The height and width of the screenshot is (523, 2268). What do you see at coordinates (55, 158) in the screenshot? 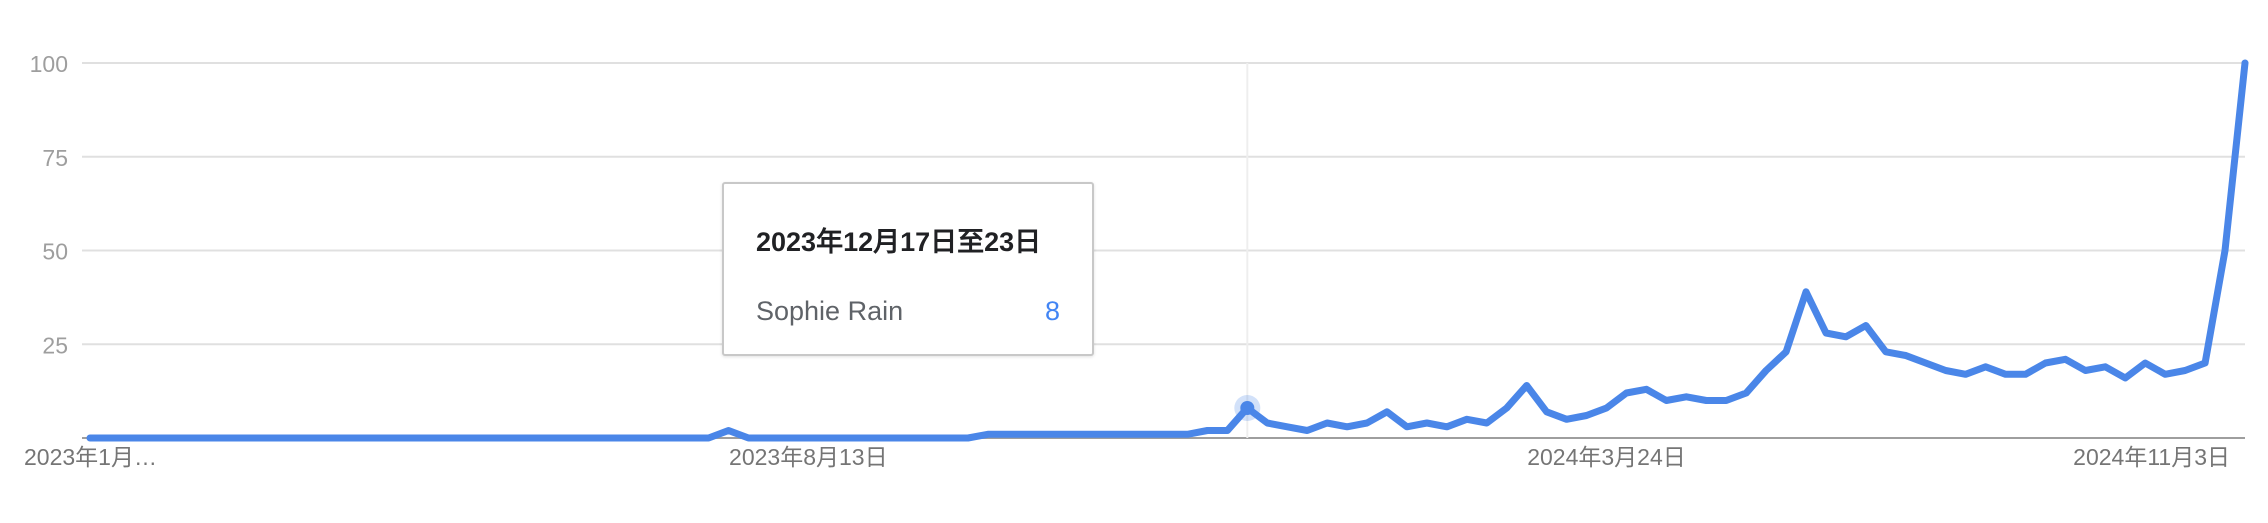
I see `y-tick-label: 75` at bounding box center [55, 158].